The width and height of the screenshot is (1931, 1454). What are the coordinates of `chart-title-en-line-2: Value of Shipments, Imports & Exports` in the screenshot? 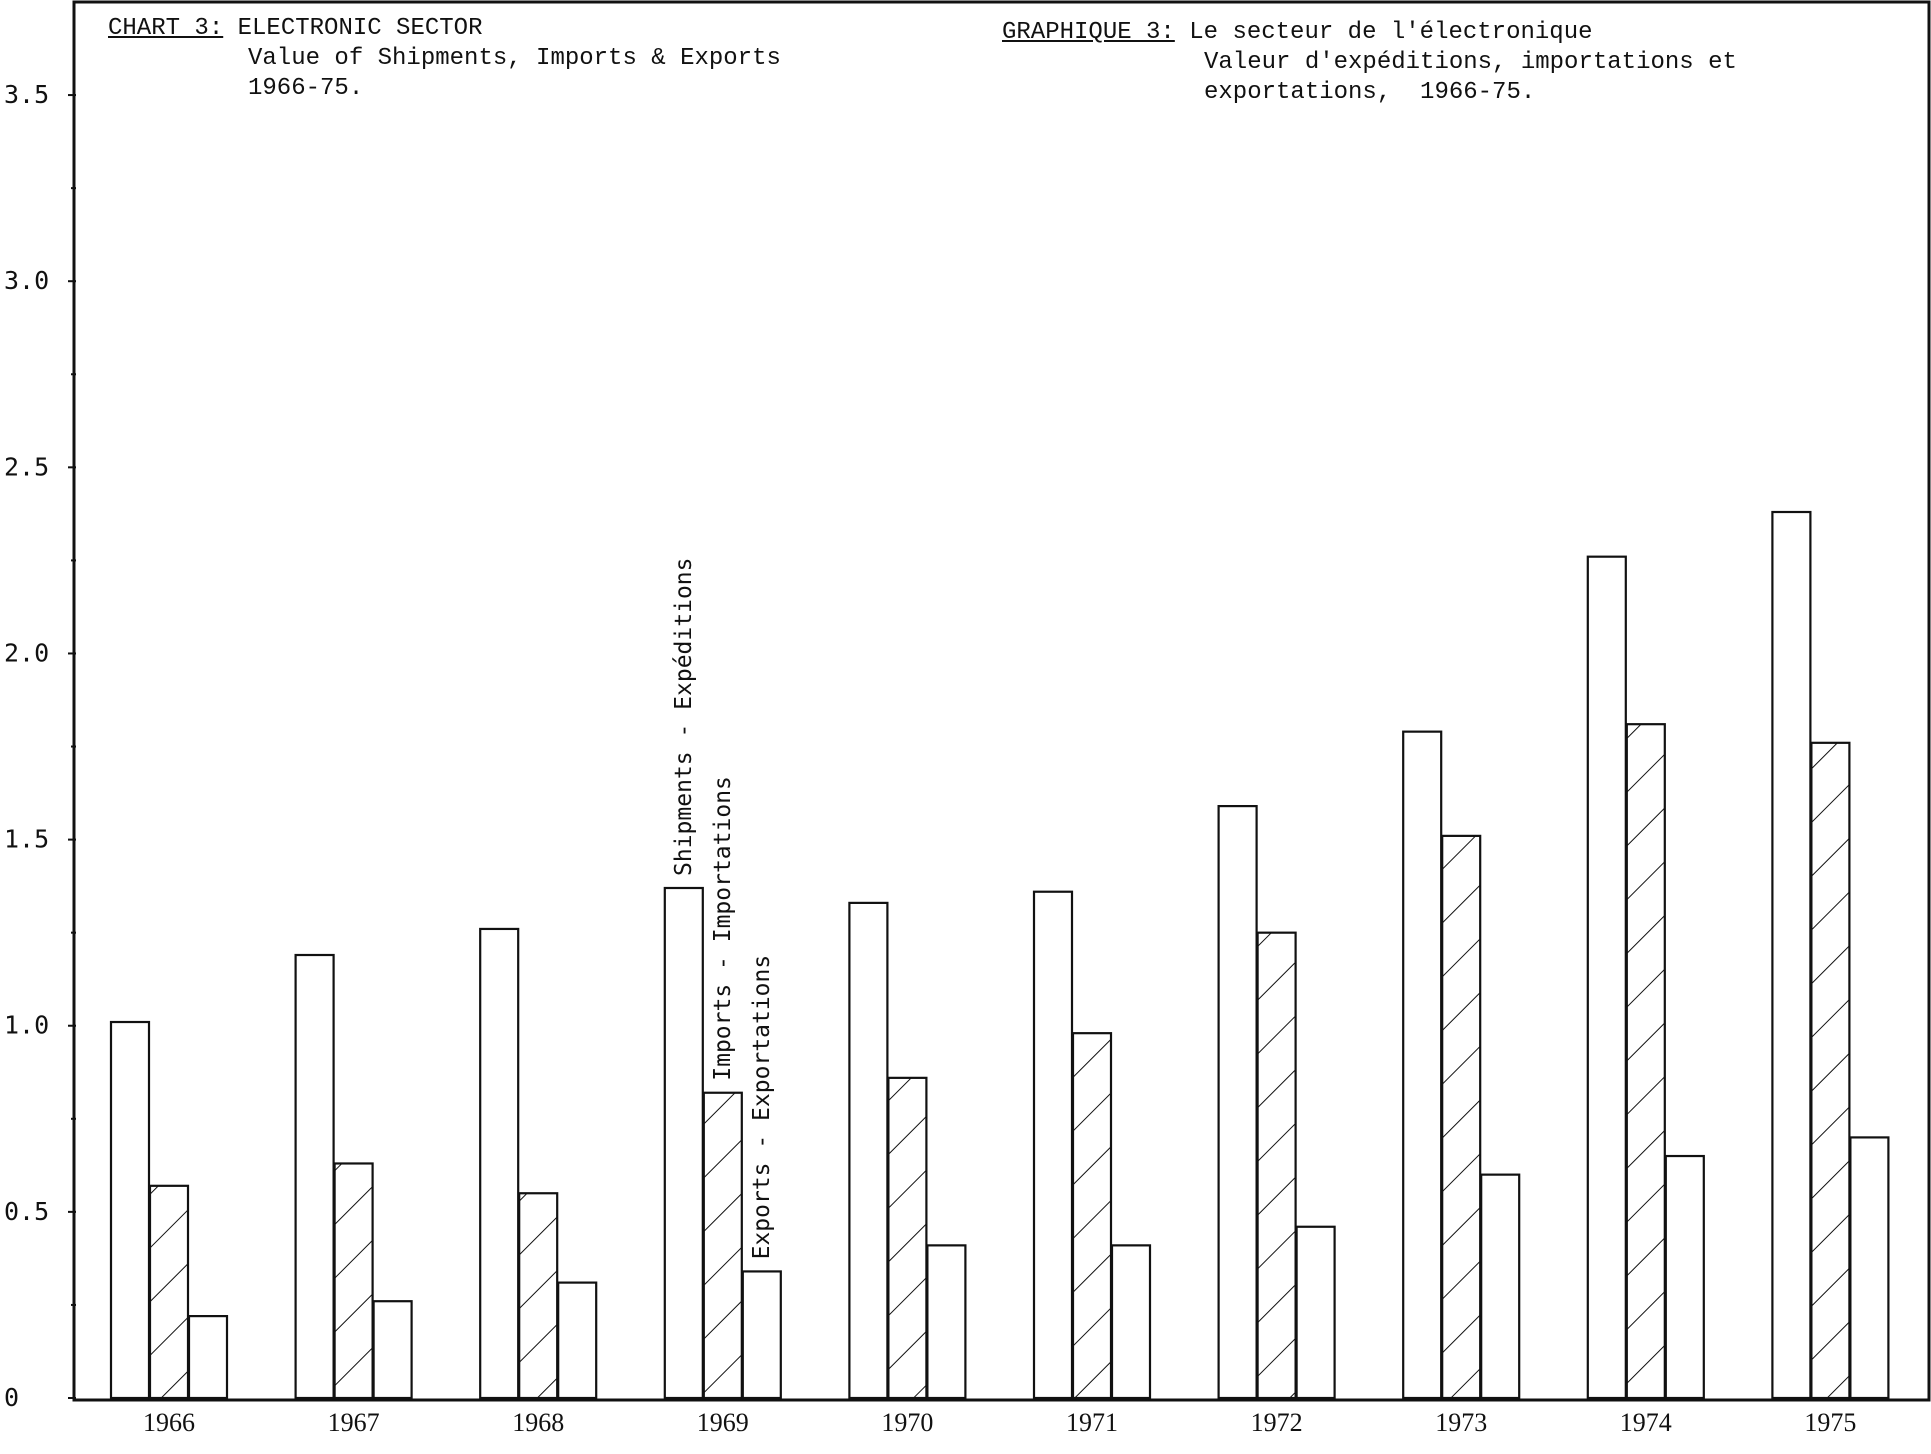 It's located at (514, 58).